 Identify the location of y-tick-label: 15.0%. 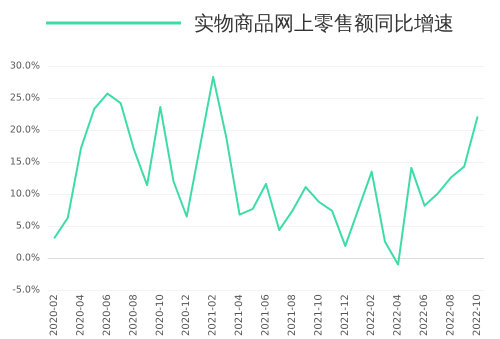
(25, 162).